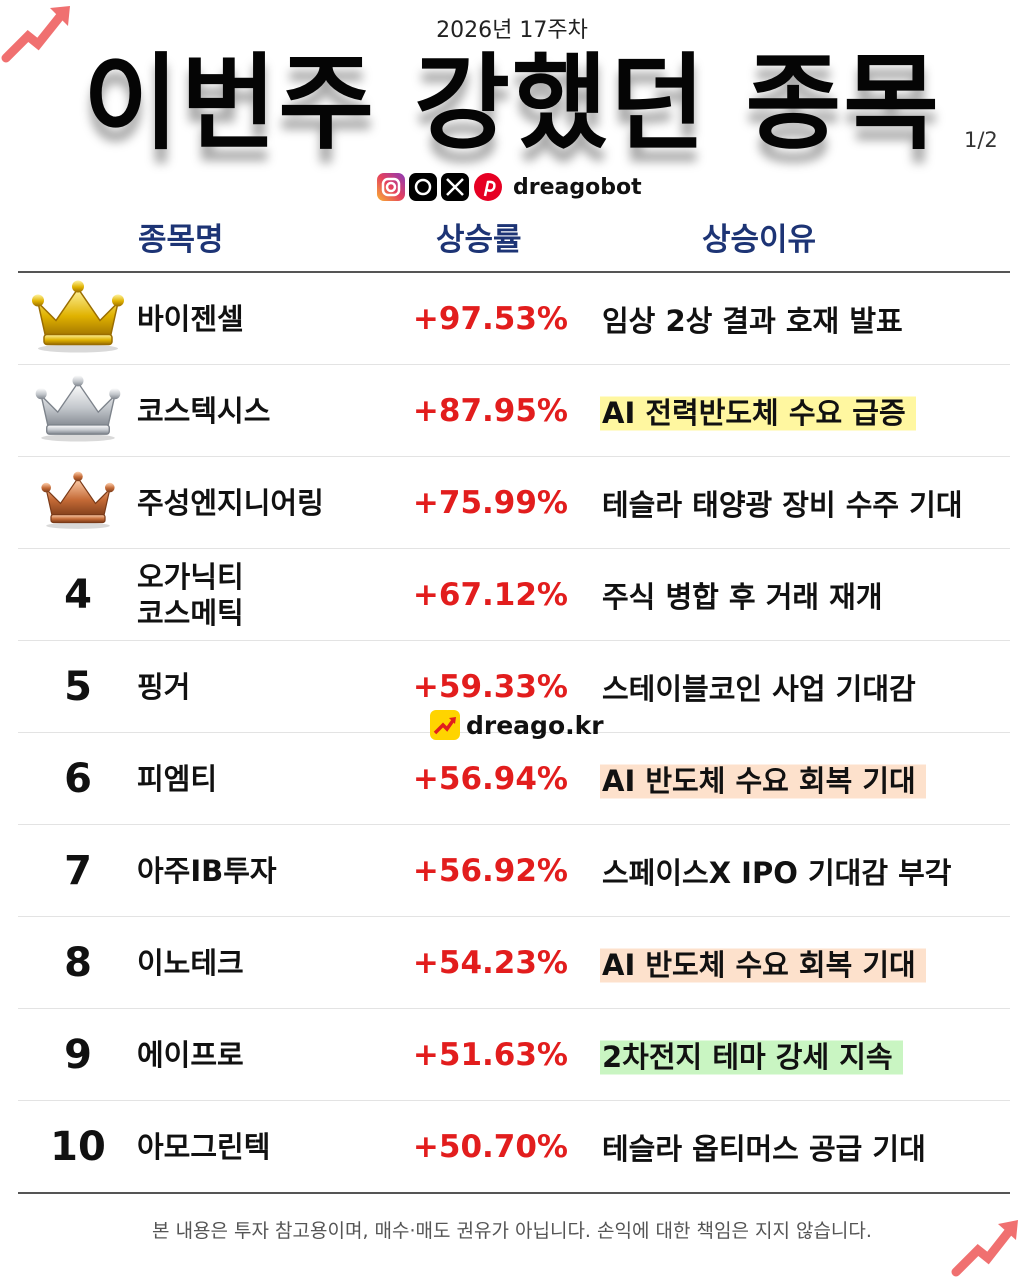 This screenshot has height=1280, width=1024. I want to click on stock-name: 에이프로, so click(190, 1054).